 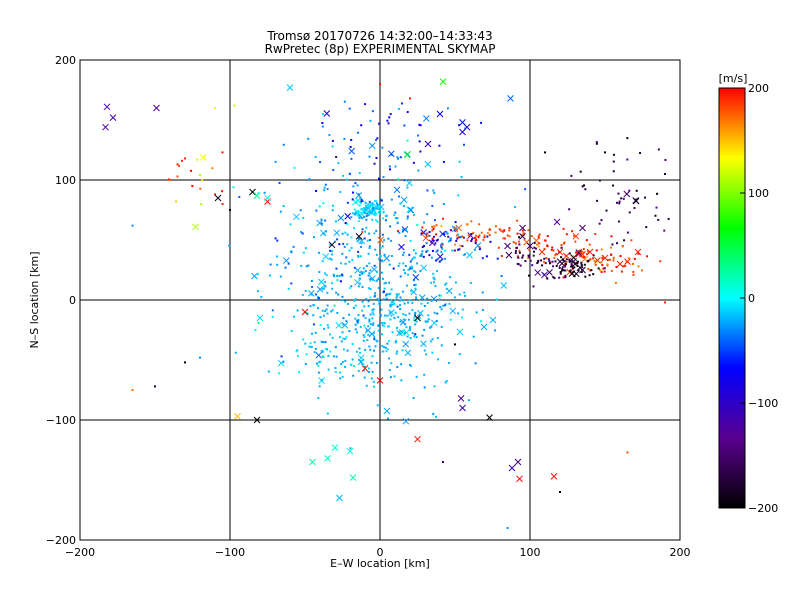 I want to click on y-tick-label: −100, so click(x=61, y=420).